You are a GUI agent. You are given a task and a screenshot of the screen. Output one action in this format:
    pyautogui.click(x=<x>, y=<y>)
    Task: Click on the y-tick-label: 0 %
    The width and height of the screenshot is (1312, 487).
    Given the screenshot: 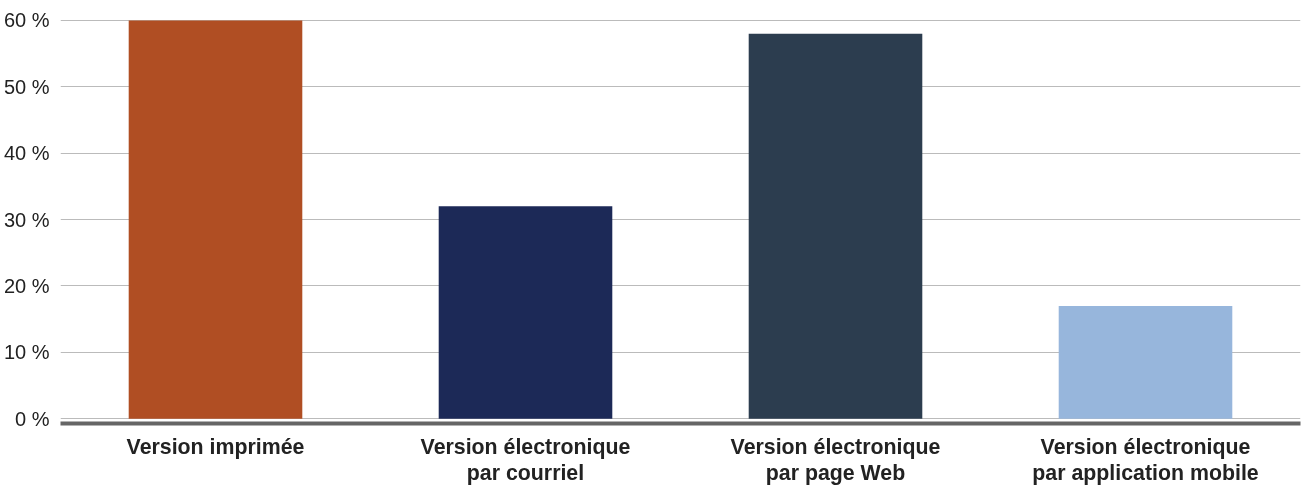 What is the action you would take?
    pyautogui.click(x=32, y=418)
    